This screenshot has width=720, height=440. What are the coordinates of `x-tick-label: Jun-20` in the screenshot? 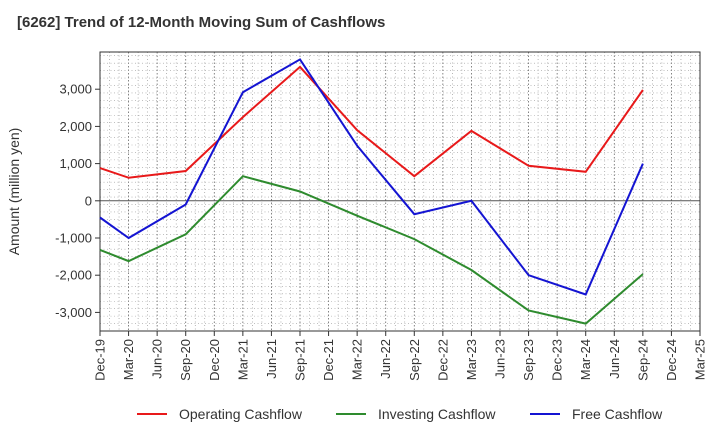 It's located at (157, 359).